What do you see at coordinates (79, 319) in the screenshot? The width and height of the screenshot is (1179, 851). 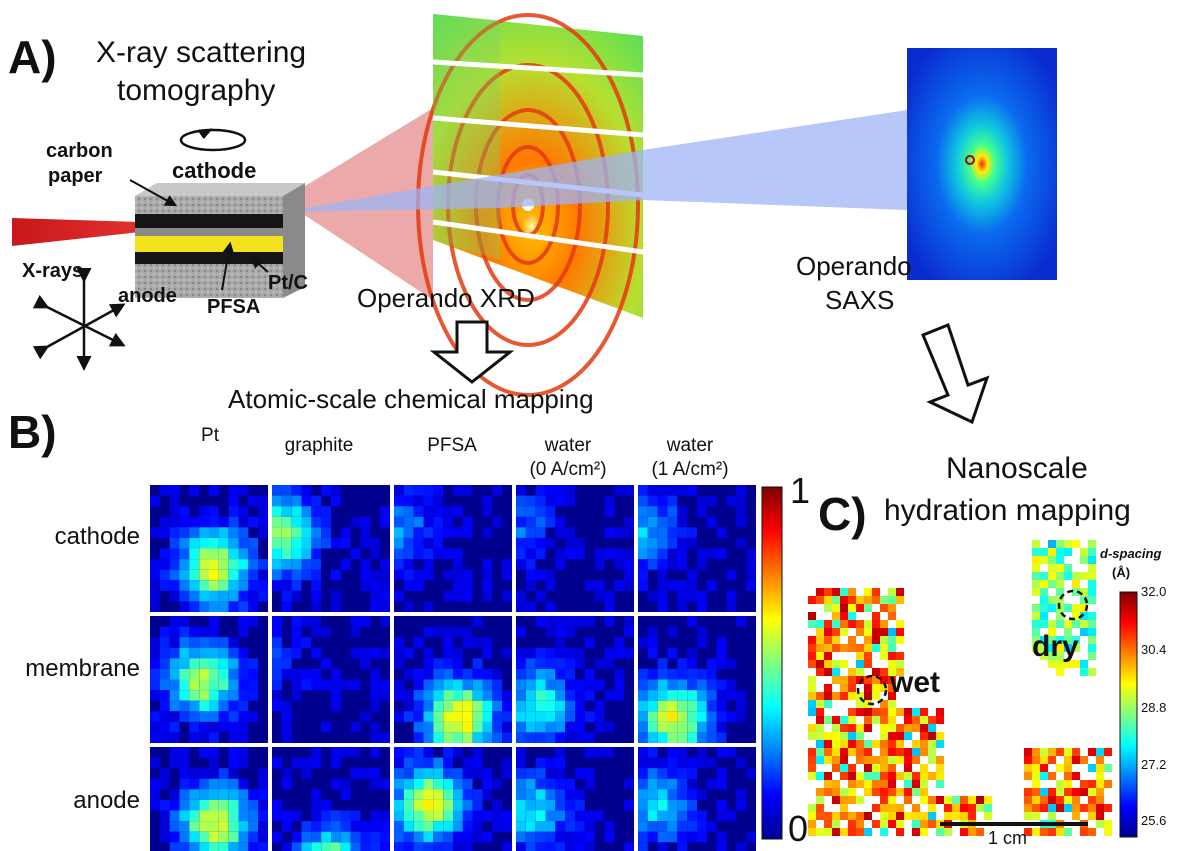 I see `translation-arrows-icon` at bounding box center [79, 319].